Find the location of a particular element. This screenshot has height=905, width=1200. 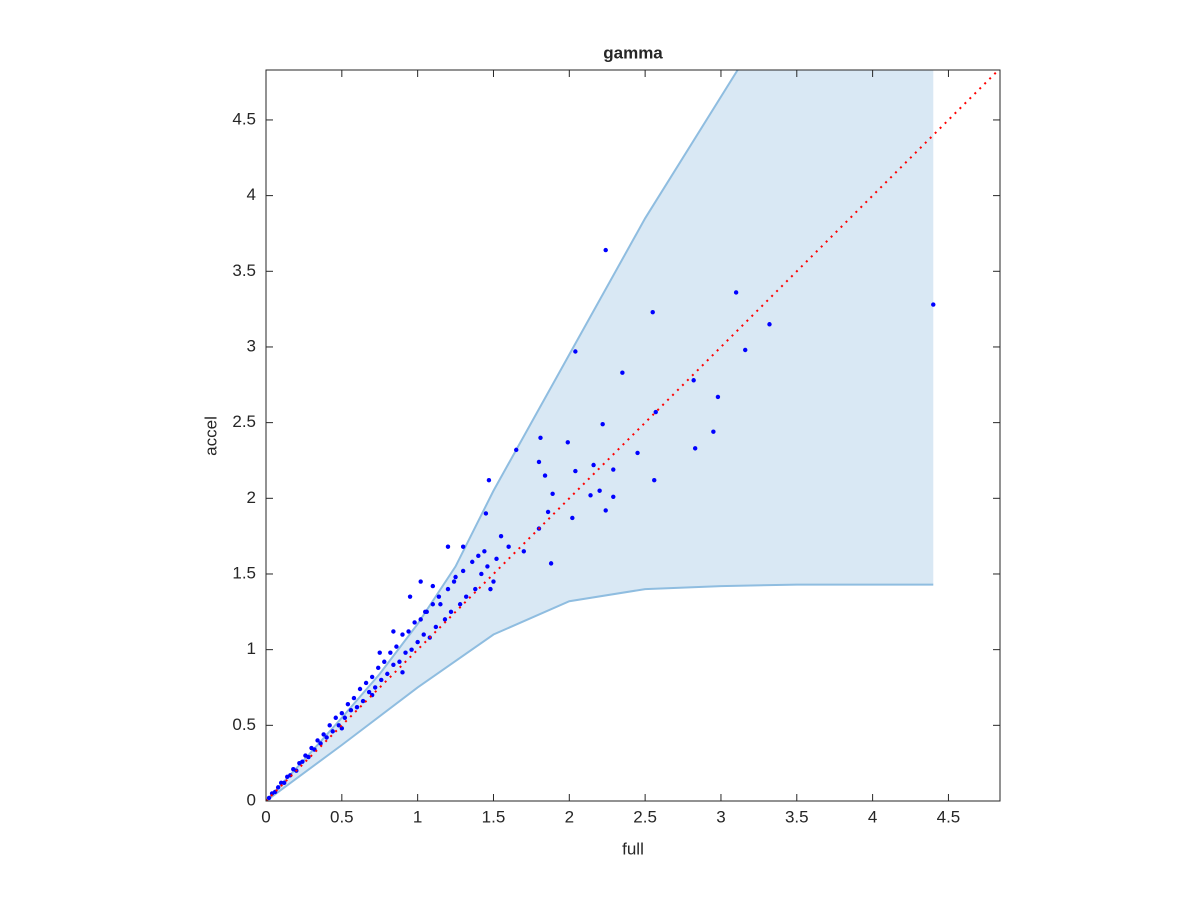

x-tick-label: 3 is located at coordinates (720, 816).